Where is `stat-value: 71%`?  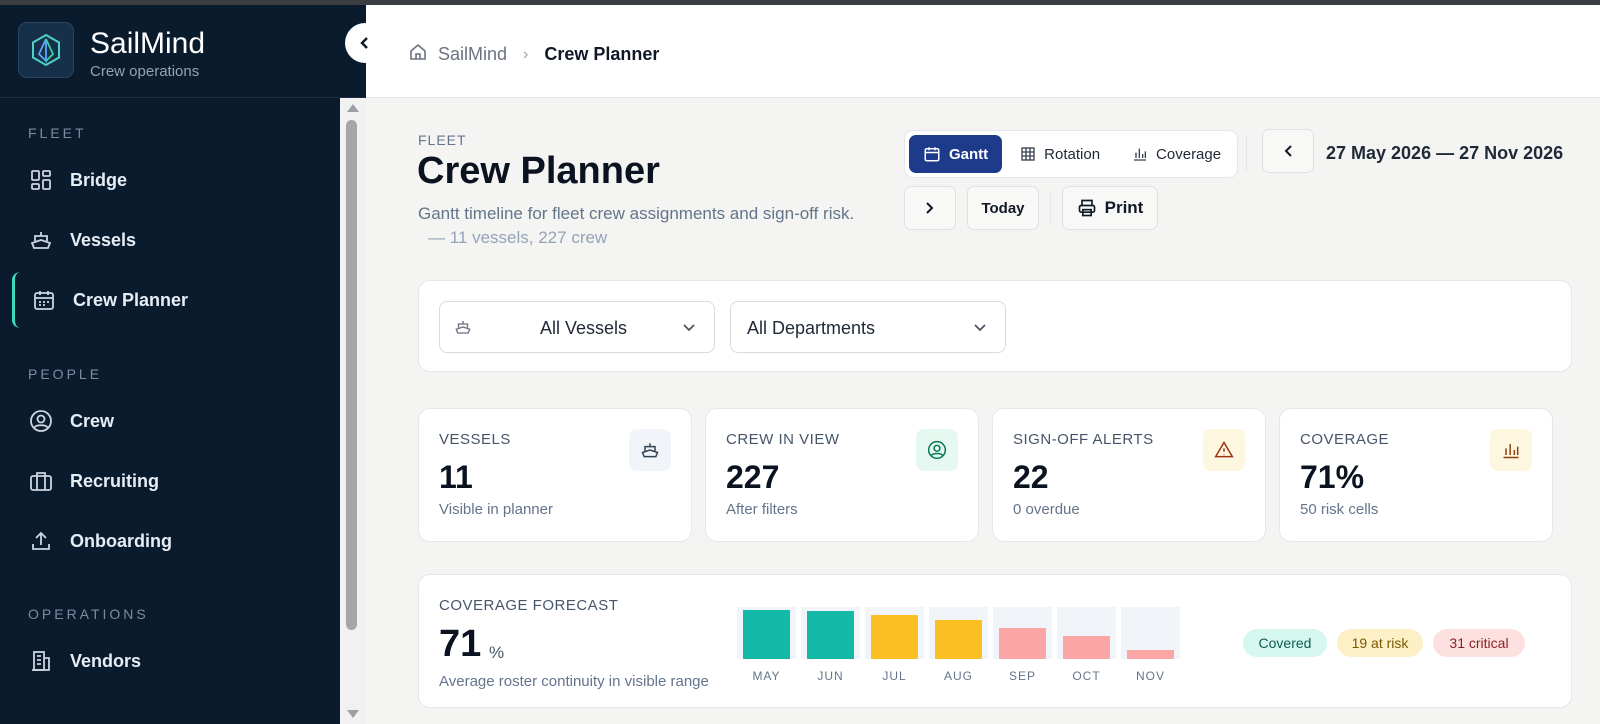
stat-value: 71% is located at coordinates (1332, 477).